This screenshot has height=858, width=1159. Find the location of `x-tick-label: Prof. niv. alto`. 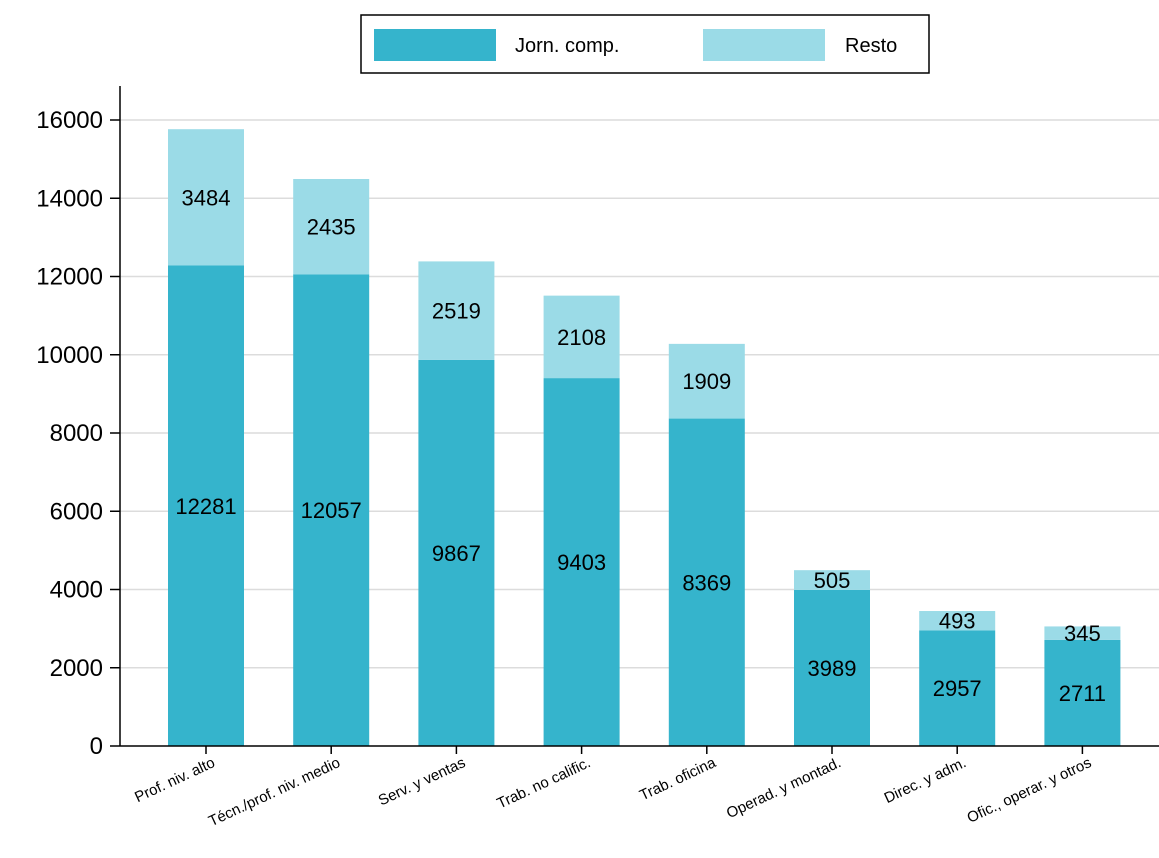

x-tick-label: Prof. niv. alto is located at coordinates (175, 780).